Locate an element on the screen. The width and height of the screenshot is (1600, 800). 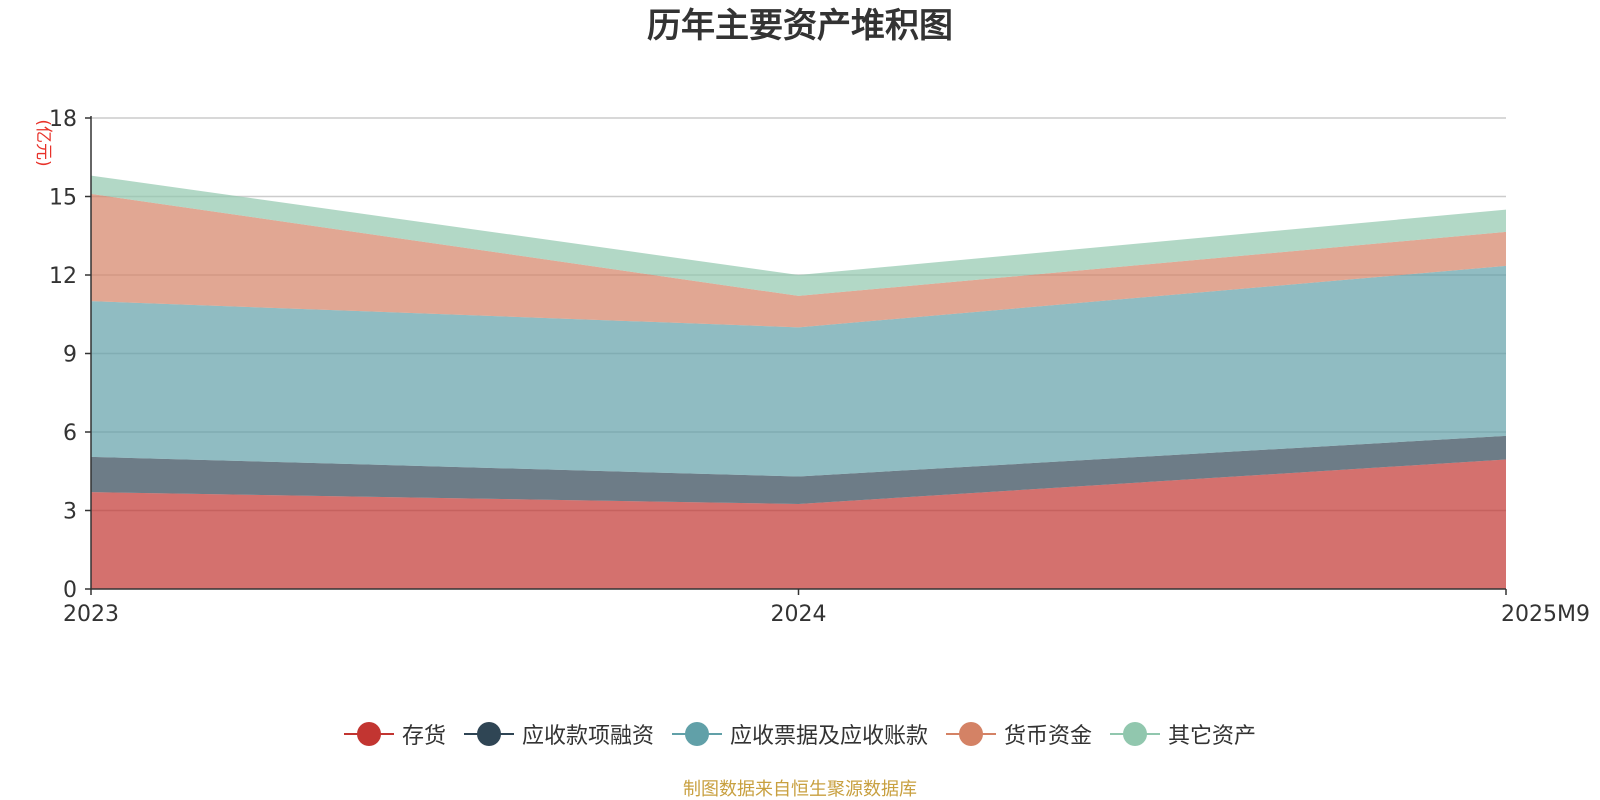
x-tick-label: 2025M9 is located at coordinates (1545, 614).